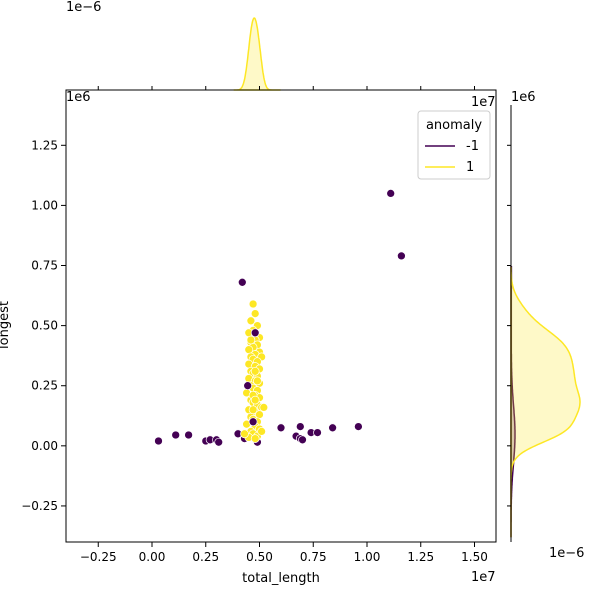  What do you see at coordinates (367, 557) in the screenshot?
I see `x-tick-label: 1.00` at bounding box center [367, 557].